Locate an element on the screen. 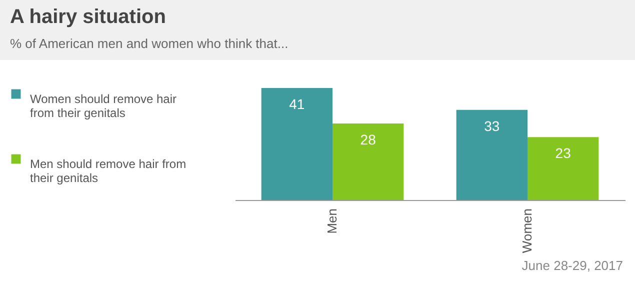 The height and width of the screenshot is (284, 635). data-label: 28 is located at coordinates (368, 140).